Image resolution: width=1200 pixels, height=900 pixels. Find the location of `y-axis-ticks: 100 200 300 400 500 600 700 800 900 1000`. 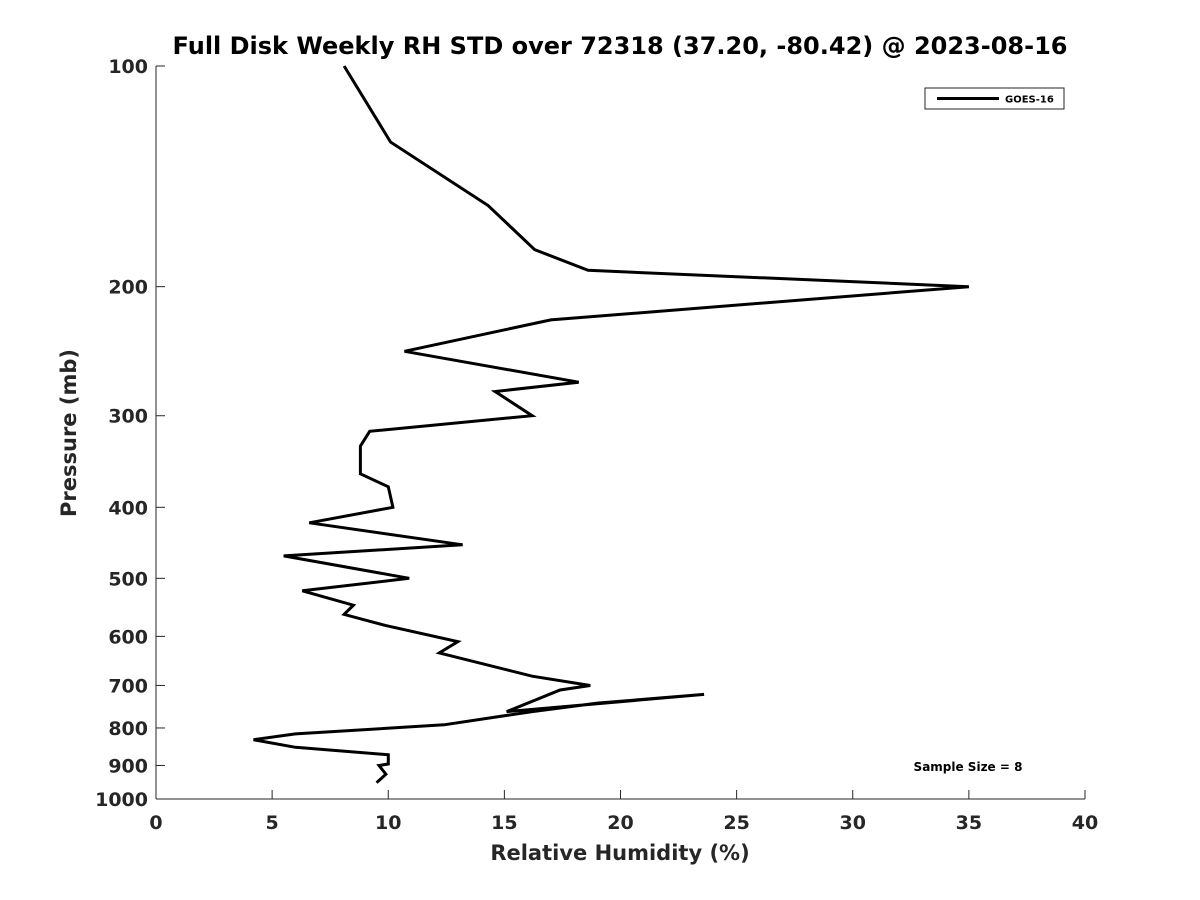

y-axis-ticks: 100 200 300 400 500 600 700 800 900 1000 is located at coordinates (130, 433).